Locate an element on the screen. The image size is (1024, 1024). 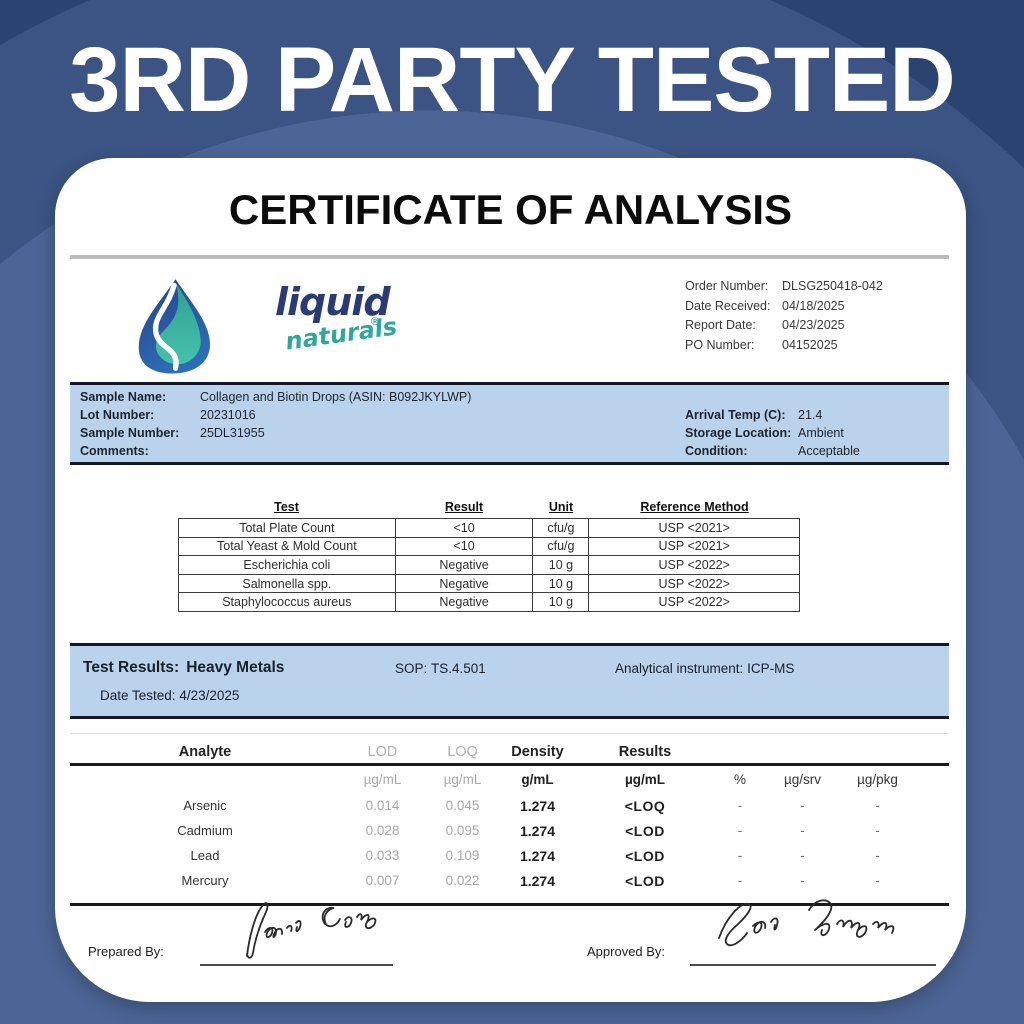
hm-unit-loq: µg/mL is located at coordinates (462, 779).